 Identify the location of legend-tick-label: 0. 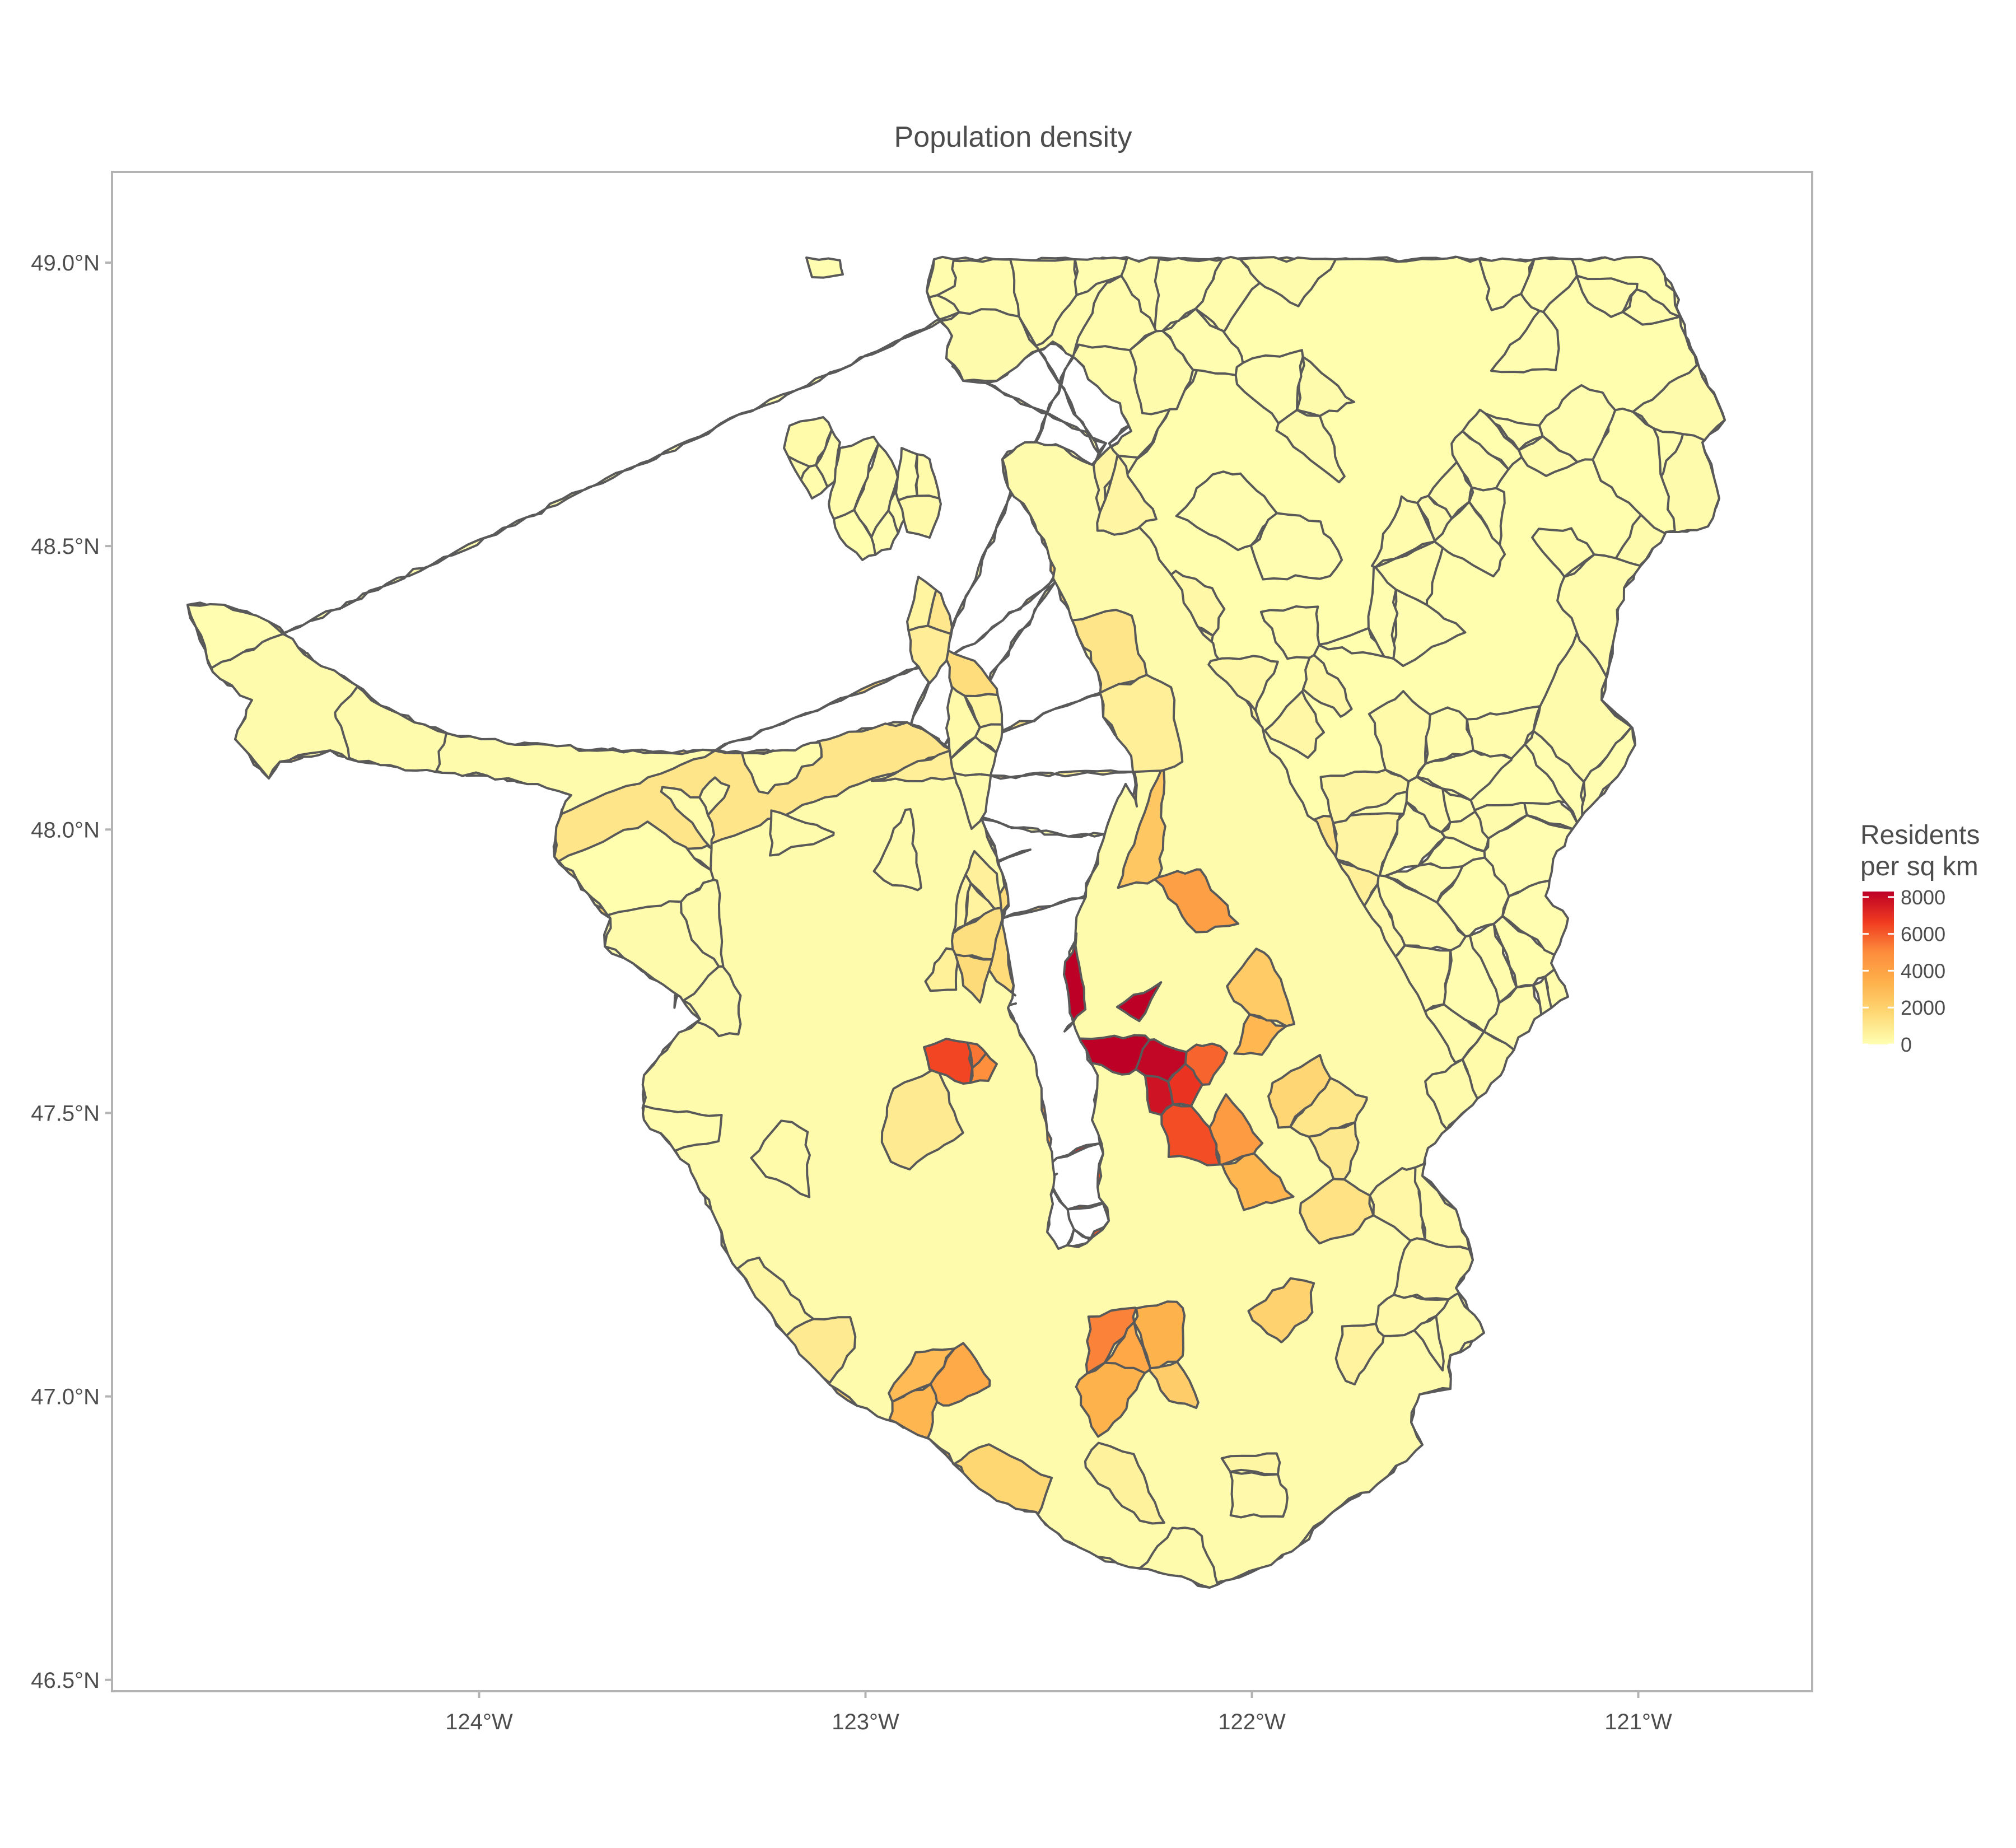
(1907, 1045).